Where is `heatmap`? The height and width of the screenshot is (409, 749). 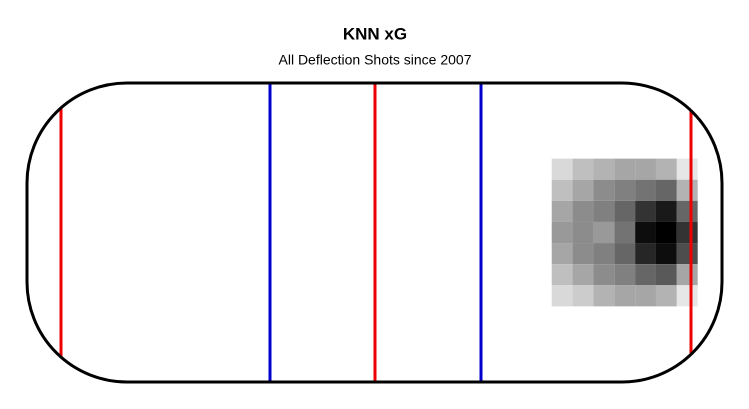 heatmap is located at coordinates (624, 232).